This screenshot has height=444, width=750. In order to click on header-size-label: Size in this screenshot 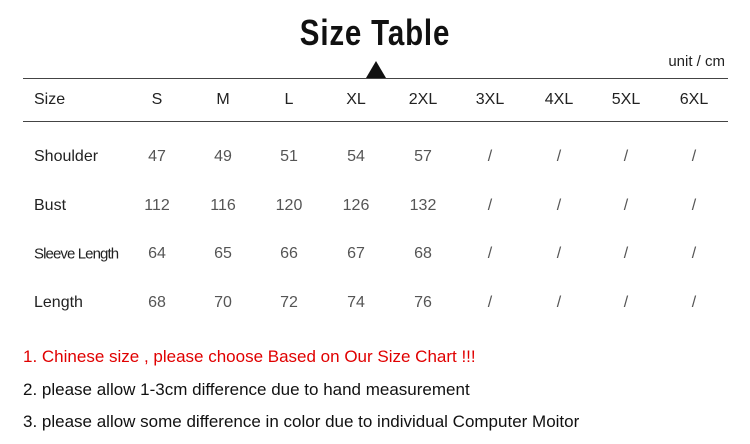, I will do `click(50, 99)`.